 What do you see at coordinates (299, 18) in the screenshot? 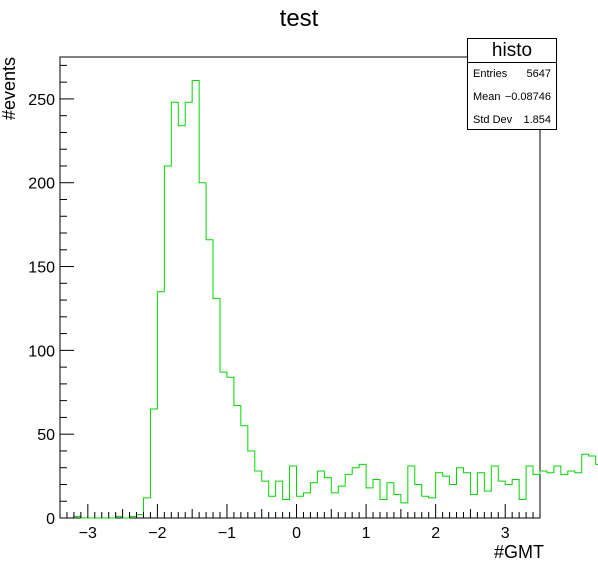
I see `chart-title: test` at bounding box center [299, 18].